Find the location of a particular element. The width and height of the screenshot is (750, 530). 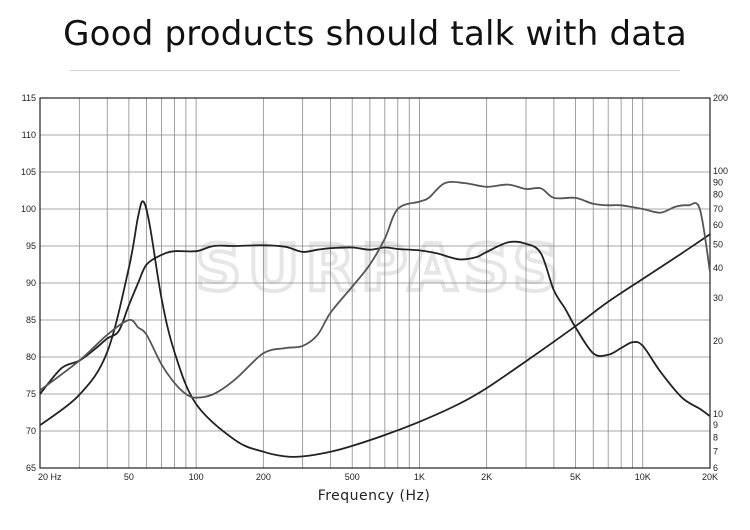

y-tick-right: 6 is located at coordinates (715, 468).